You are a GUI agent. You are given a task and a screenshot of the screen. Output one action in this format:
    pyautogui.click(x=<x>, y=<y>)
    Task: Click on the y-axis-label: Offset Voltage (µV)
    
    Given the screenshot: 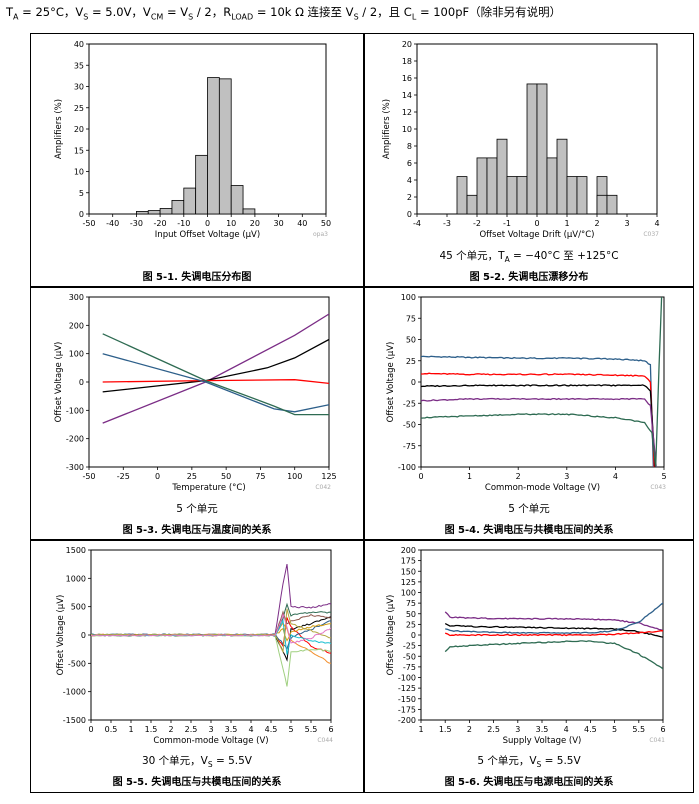 What is the action you would take?
    pyautogui.click(x=61, y=635)
    